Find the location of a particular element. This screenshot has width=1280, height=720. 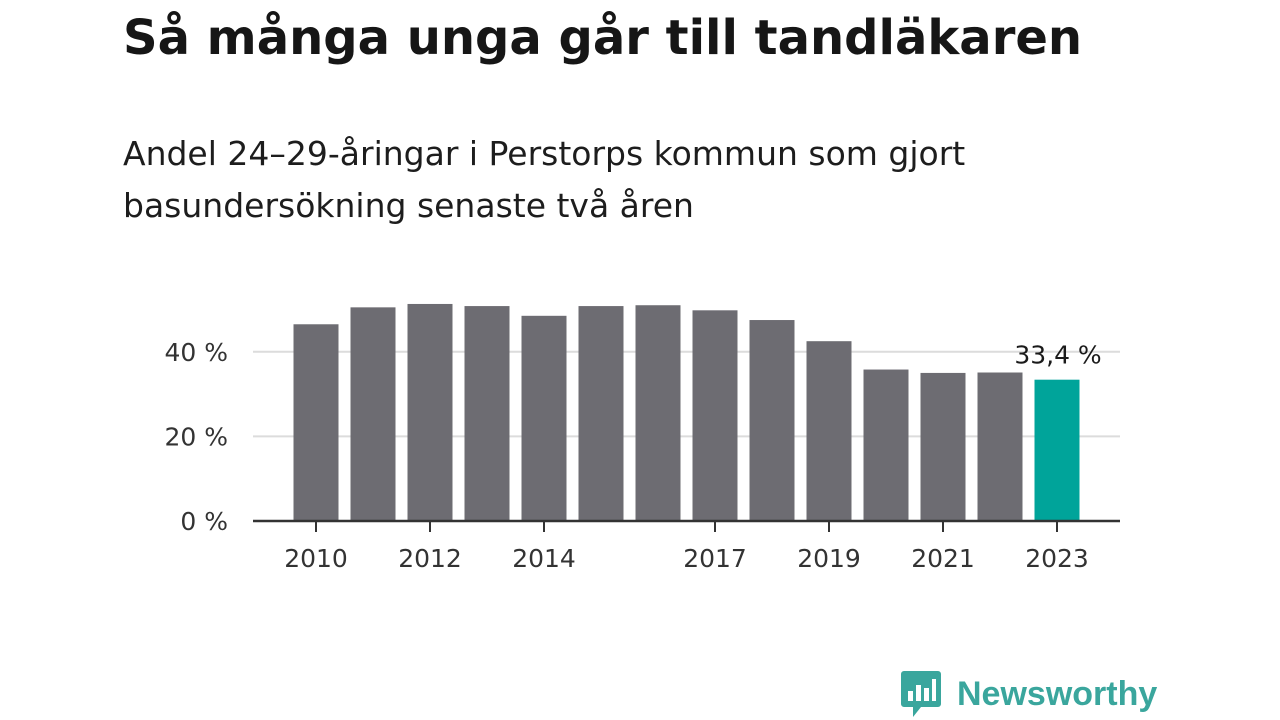

grid-lines is located at coordinates (686, 394).